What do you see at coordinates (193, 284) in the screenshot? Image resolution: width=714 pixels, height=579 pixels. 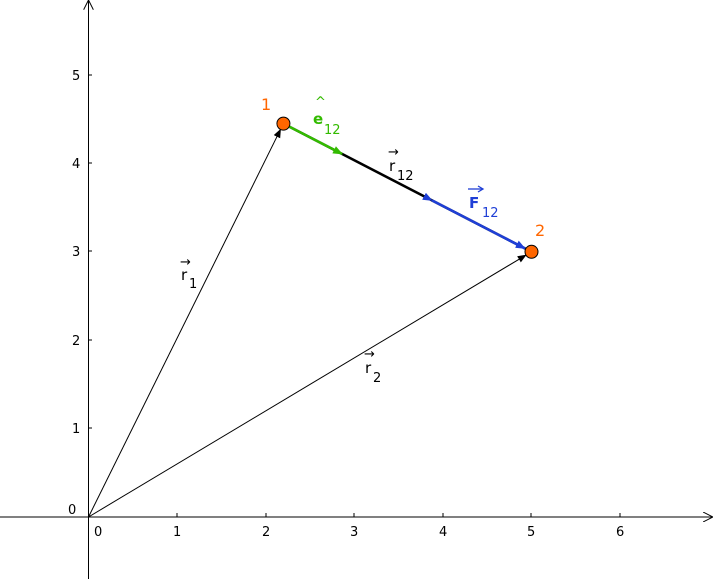 I see `label-r1-subscript: 1` at bounding box center [193, 284].